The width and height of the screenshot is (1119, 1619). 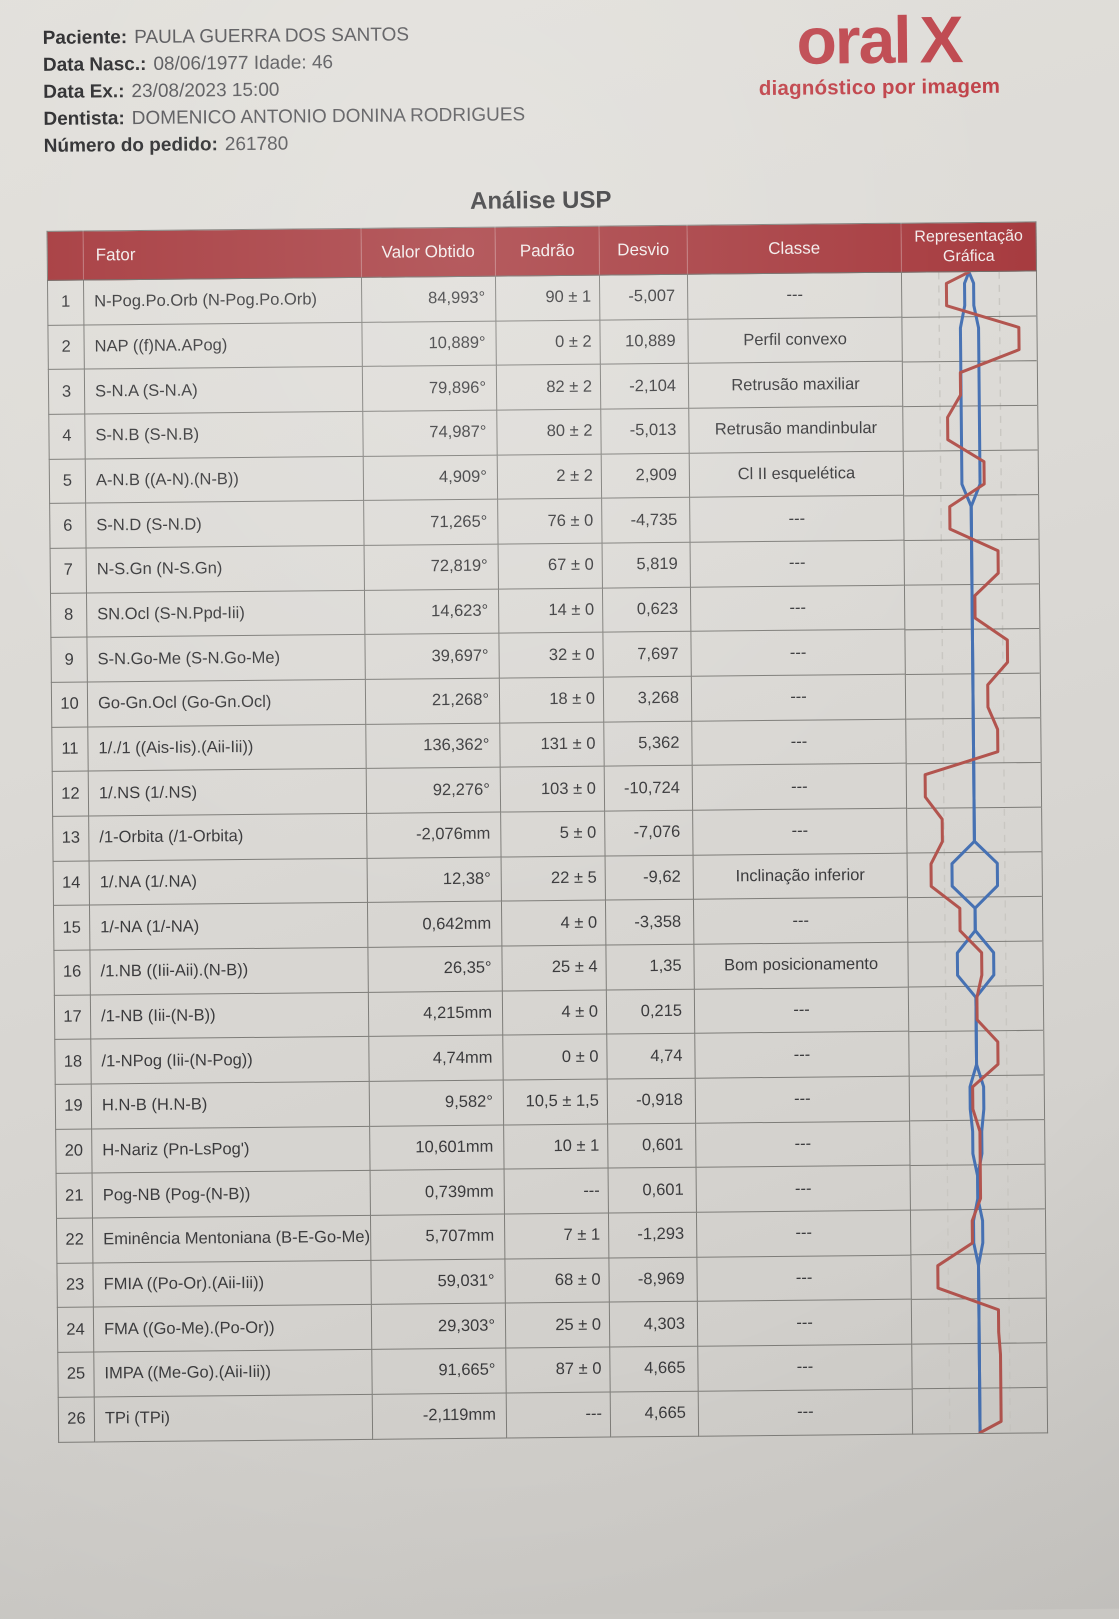 I want to click on cell-padrao: 0 ± 0, so click(x=555, y=1057).